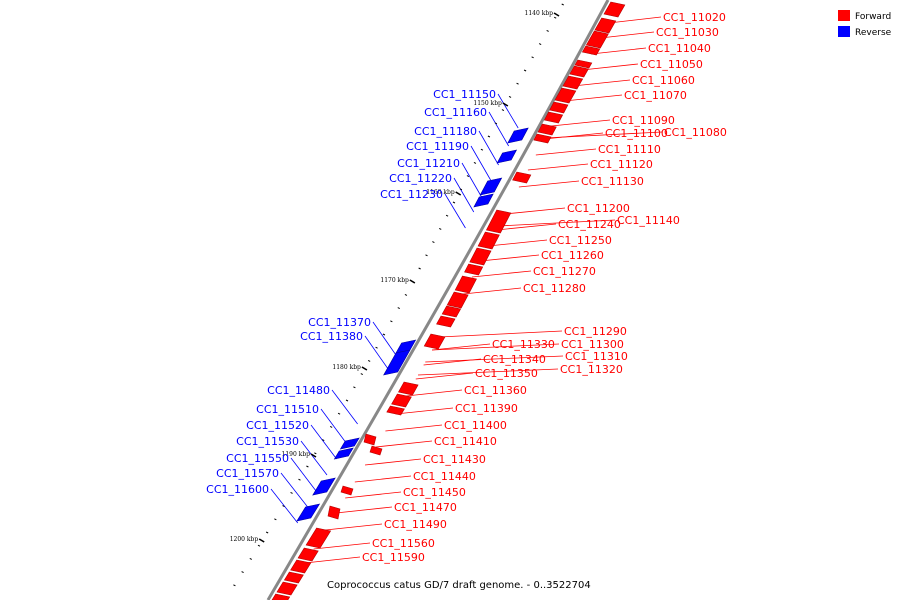  Describe the element at coordinates (591, 369) in the screenshot. I see `forward-gene-label: CC1_11320` at that location.